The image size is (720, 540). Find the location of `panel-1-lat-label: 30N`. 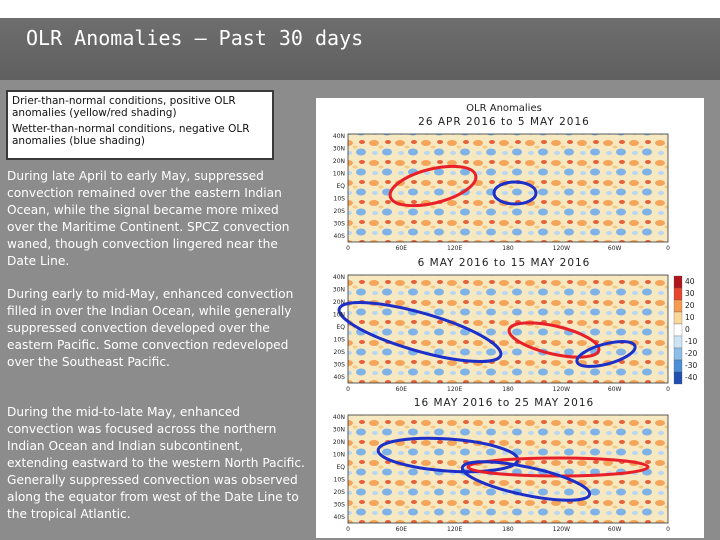

panel-1-lat-label: 30N is located at coordinates (339, 149).